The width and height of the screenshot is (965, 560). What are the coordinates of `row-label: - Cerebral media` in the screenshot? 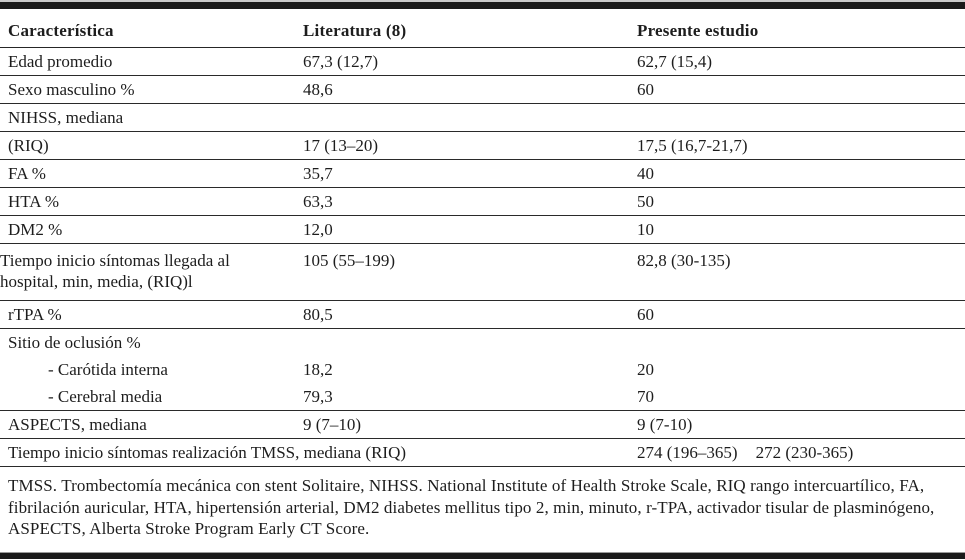 It's located at (151, 397).